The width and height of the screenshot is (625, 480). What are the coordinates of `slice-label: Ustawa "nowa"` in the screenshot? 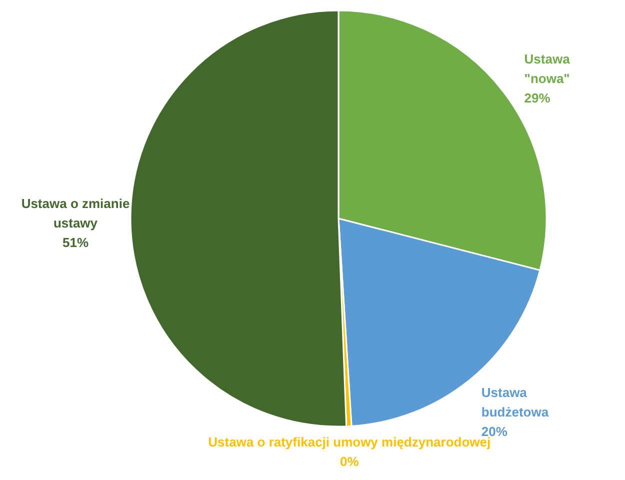 It's located at (547, 68).